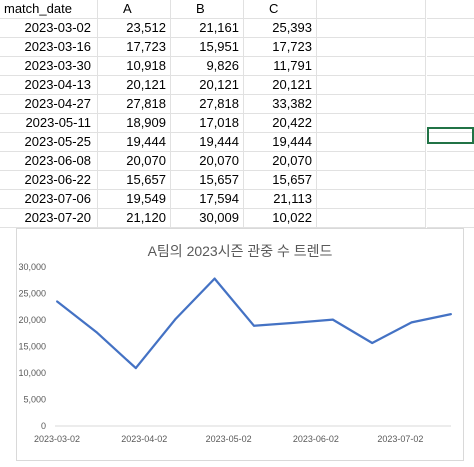 The image size is (474, 467). What do you see at coordinates (280, 28) in the screenshot?
I see `table-cell: 25,393` at bounding box center [280, 28].